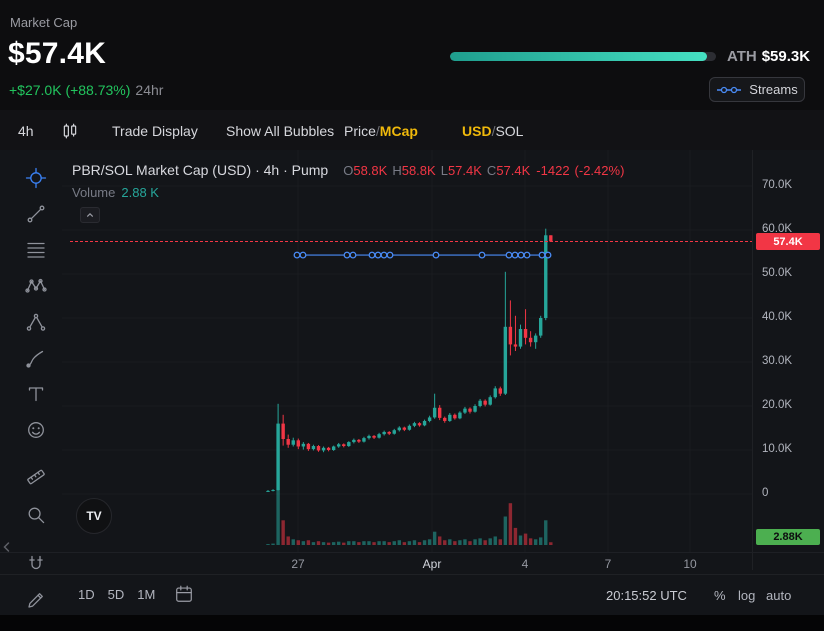  I want to click on prediction-icon, so click(36, 322).